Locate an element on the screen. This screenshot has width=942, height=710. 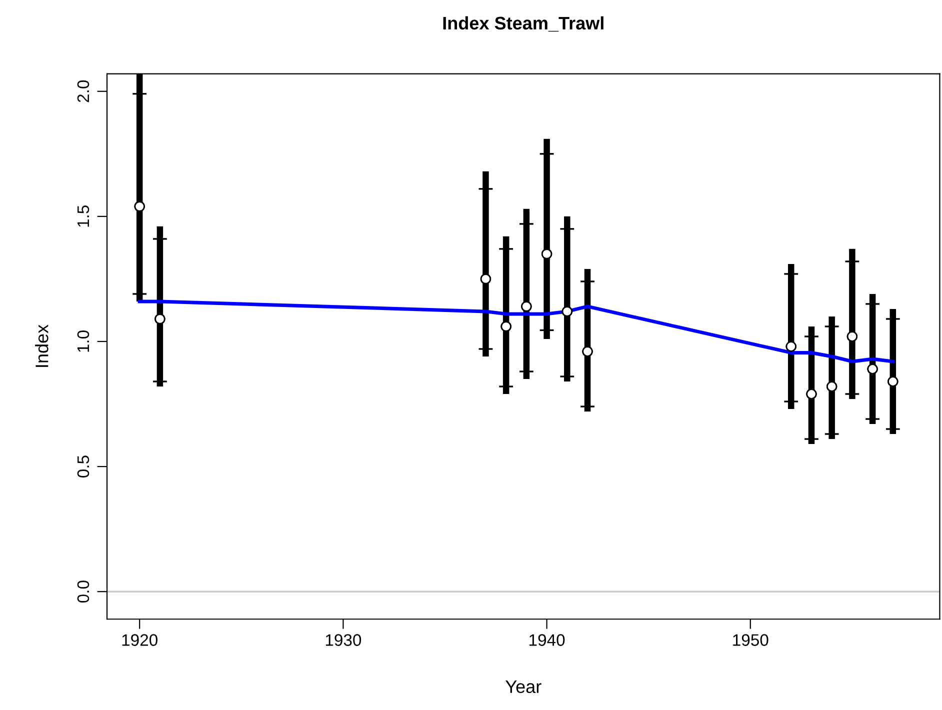
chart-title: Index Steam_Trawl is located at coordinates (523, 24).